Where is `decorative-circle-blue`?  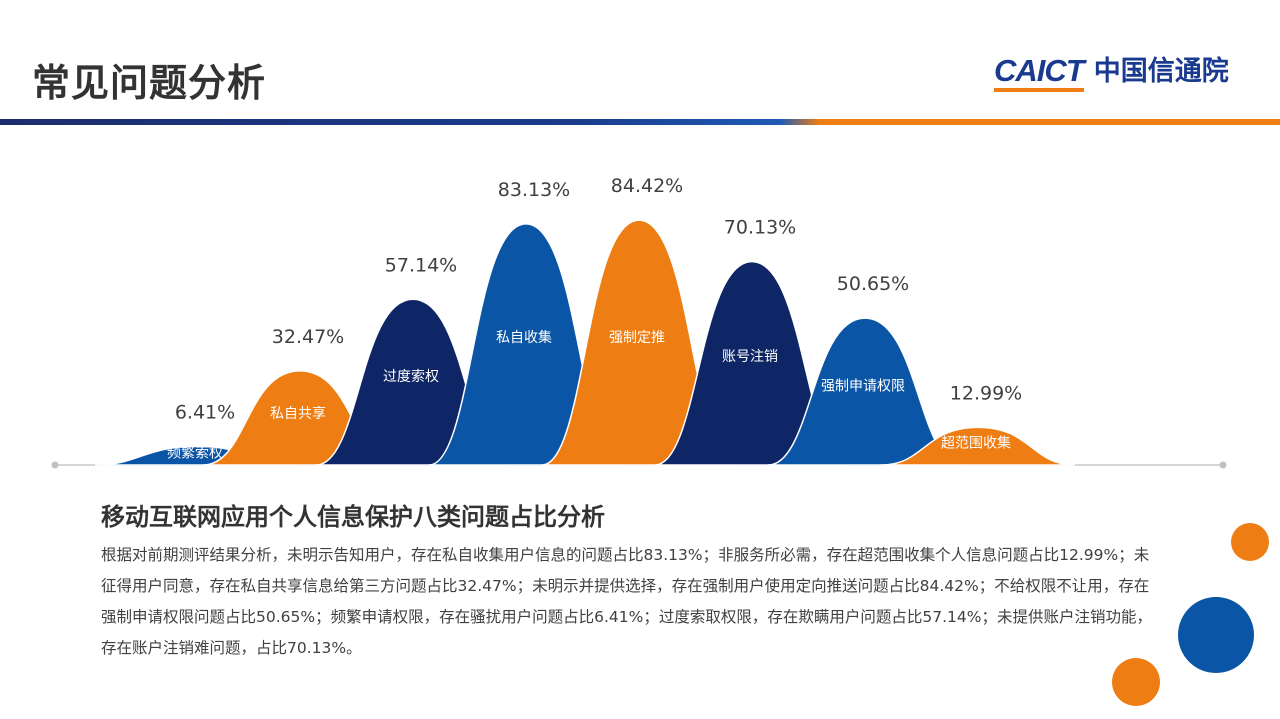 decorative-circle-blue is located at coordinates (1216, 635).